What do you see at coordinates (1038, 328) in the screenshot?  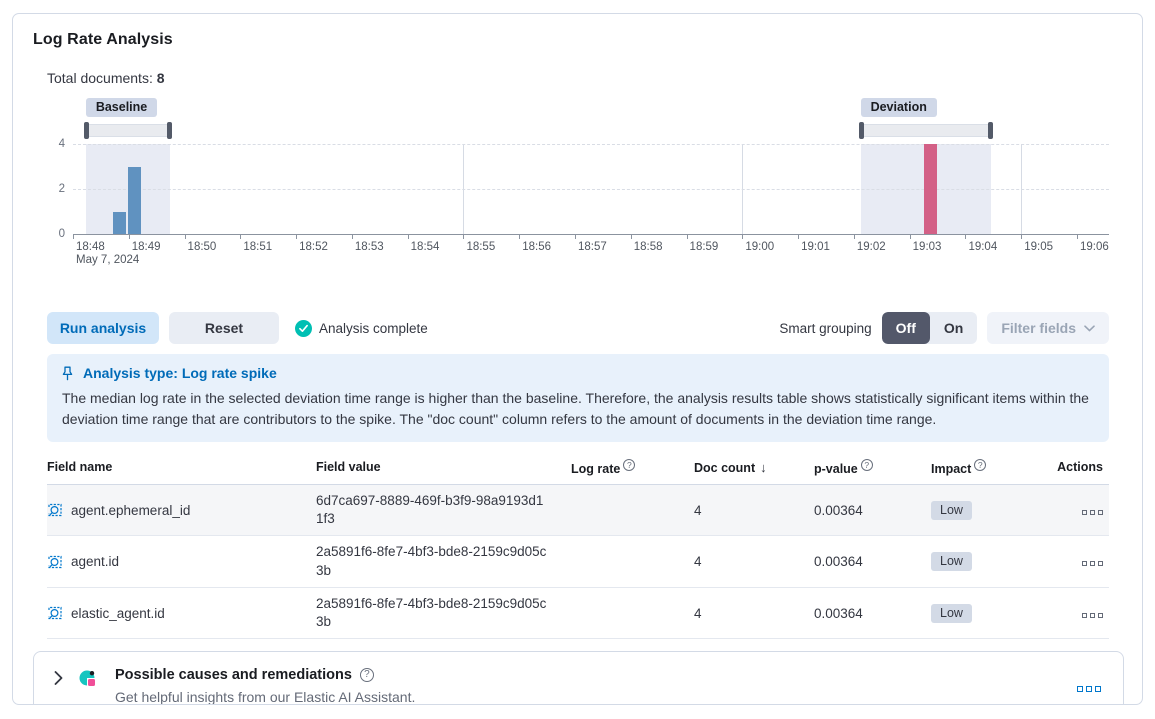 I see `filter-fields-label: Filter fields` at bounding box center [1038, 328].